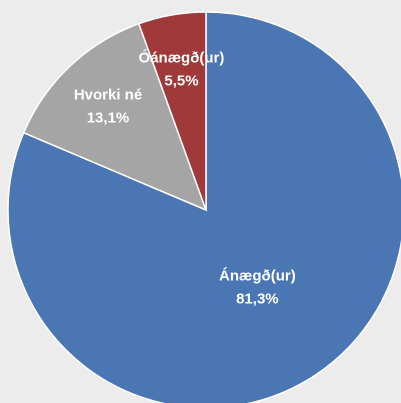  Describe the element at coordinates (108, 117) in the screenshot. I see `slice-value-label: 13,1%` at that location.